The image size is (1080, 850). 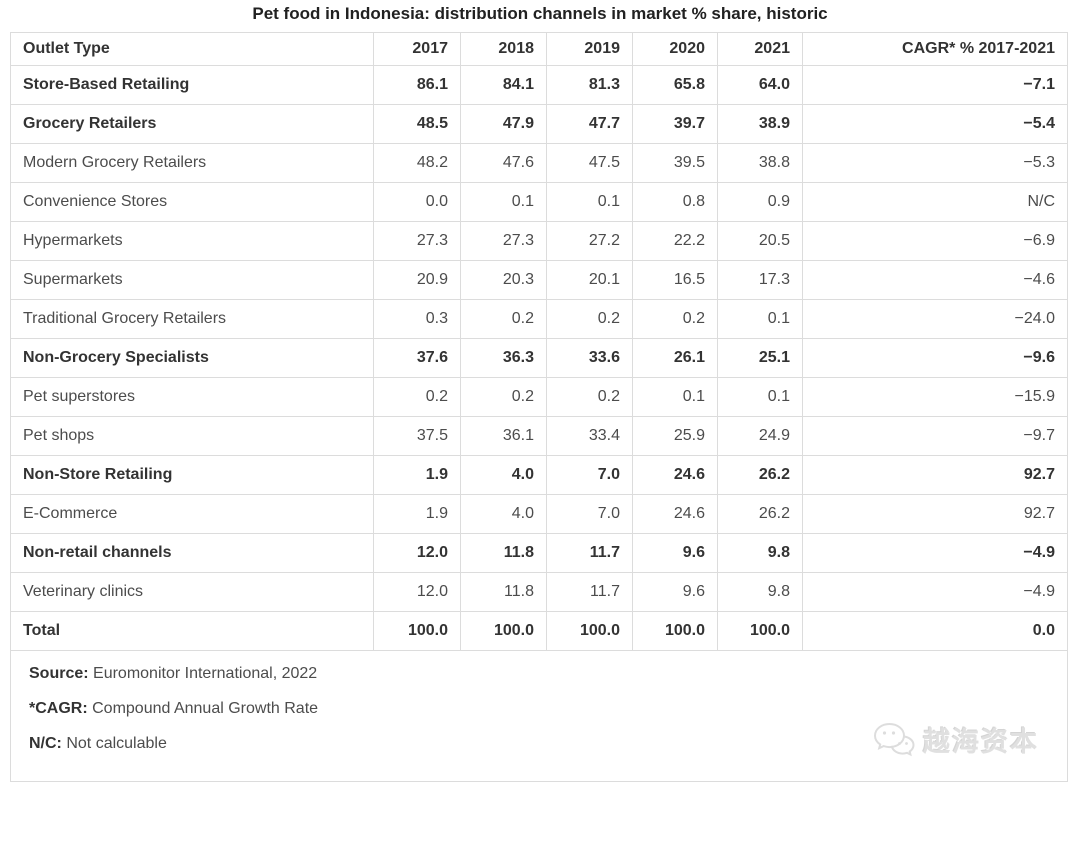 I want to click on value-cell: 37.6, so click(x=417, y=358).